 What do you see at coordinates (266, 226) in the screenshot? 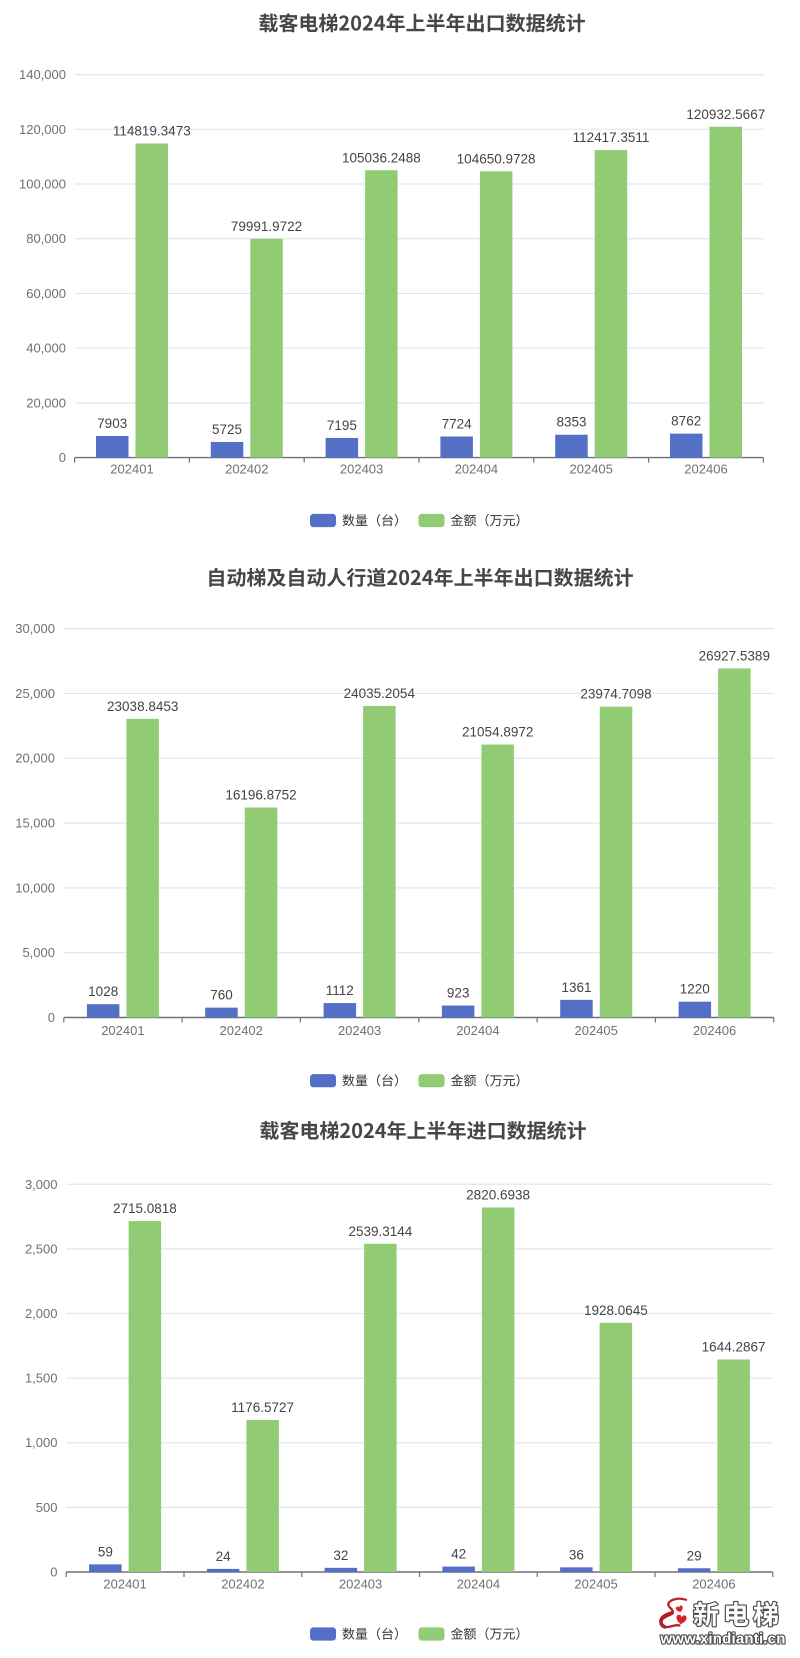
I see `svg-text: 79991.9722` at bounding box center [266, 226].